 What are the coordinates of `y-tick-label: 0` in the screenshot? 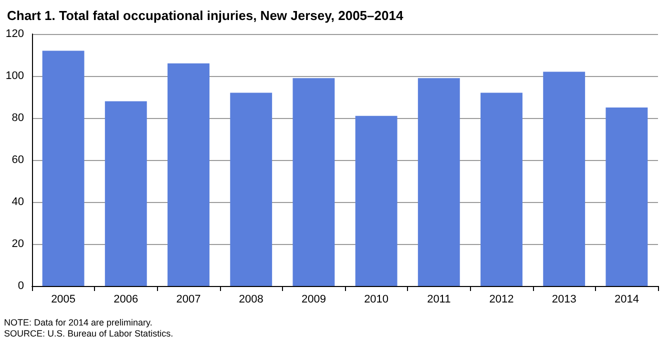 It's located at (21, 286).